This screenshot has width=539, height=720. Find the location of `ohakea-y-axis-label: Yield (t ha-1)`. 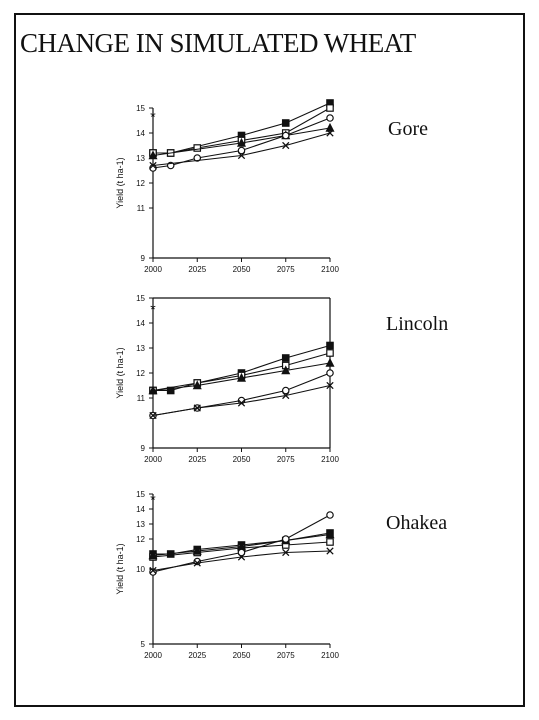

ohakea-y-axis-label: Yield (t ha-1) is located at coordinates (120, 568).